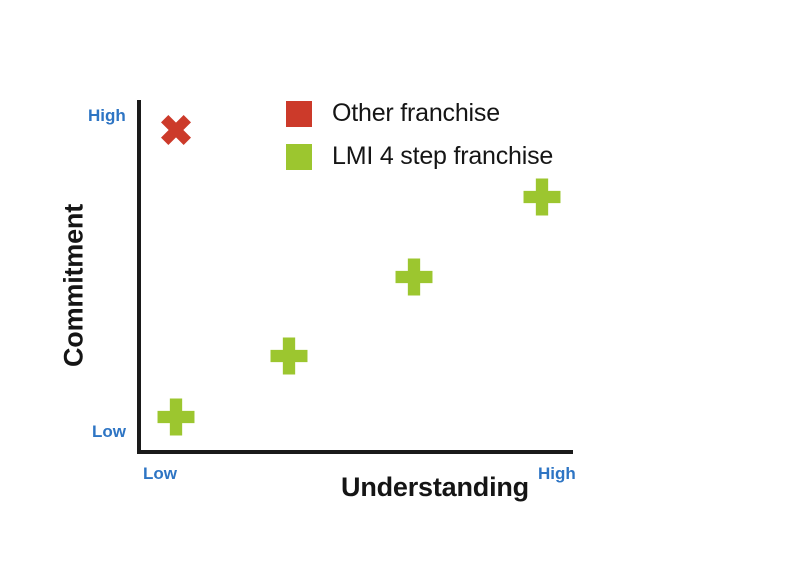  What do you see at coordinates (176, 130) in the screenshot?
I see `data-point-x-marker` at bounding box center [176, 130].